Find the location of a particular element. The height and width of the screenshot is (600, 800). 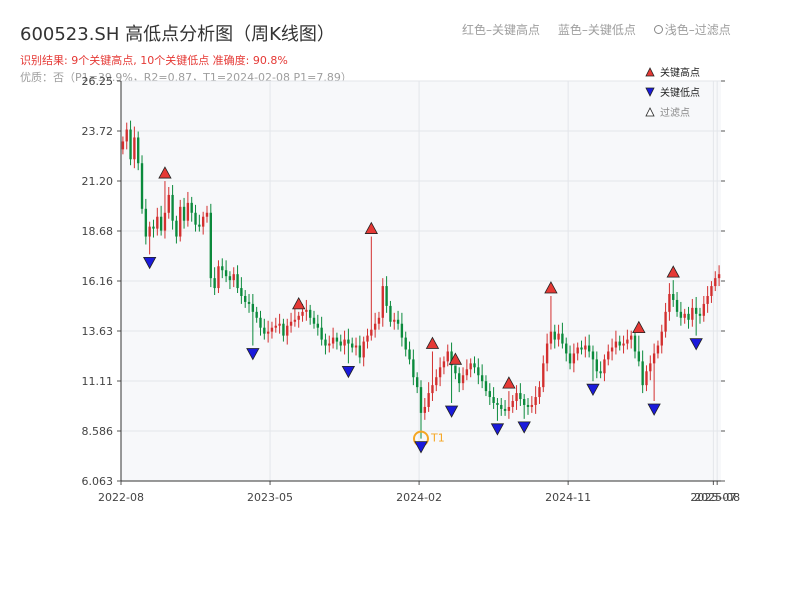

legend-item-label: 关键高点 is located at coordinates (680, 72).